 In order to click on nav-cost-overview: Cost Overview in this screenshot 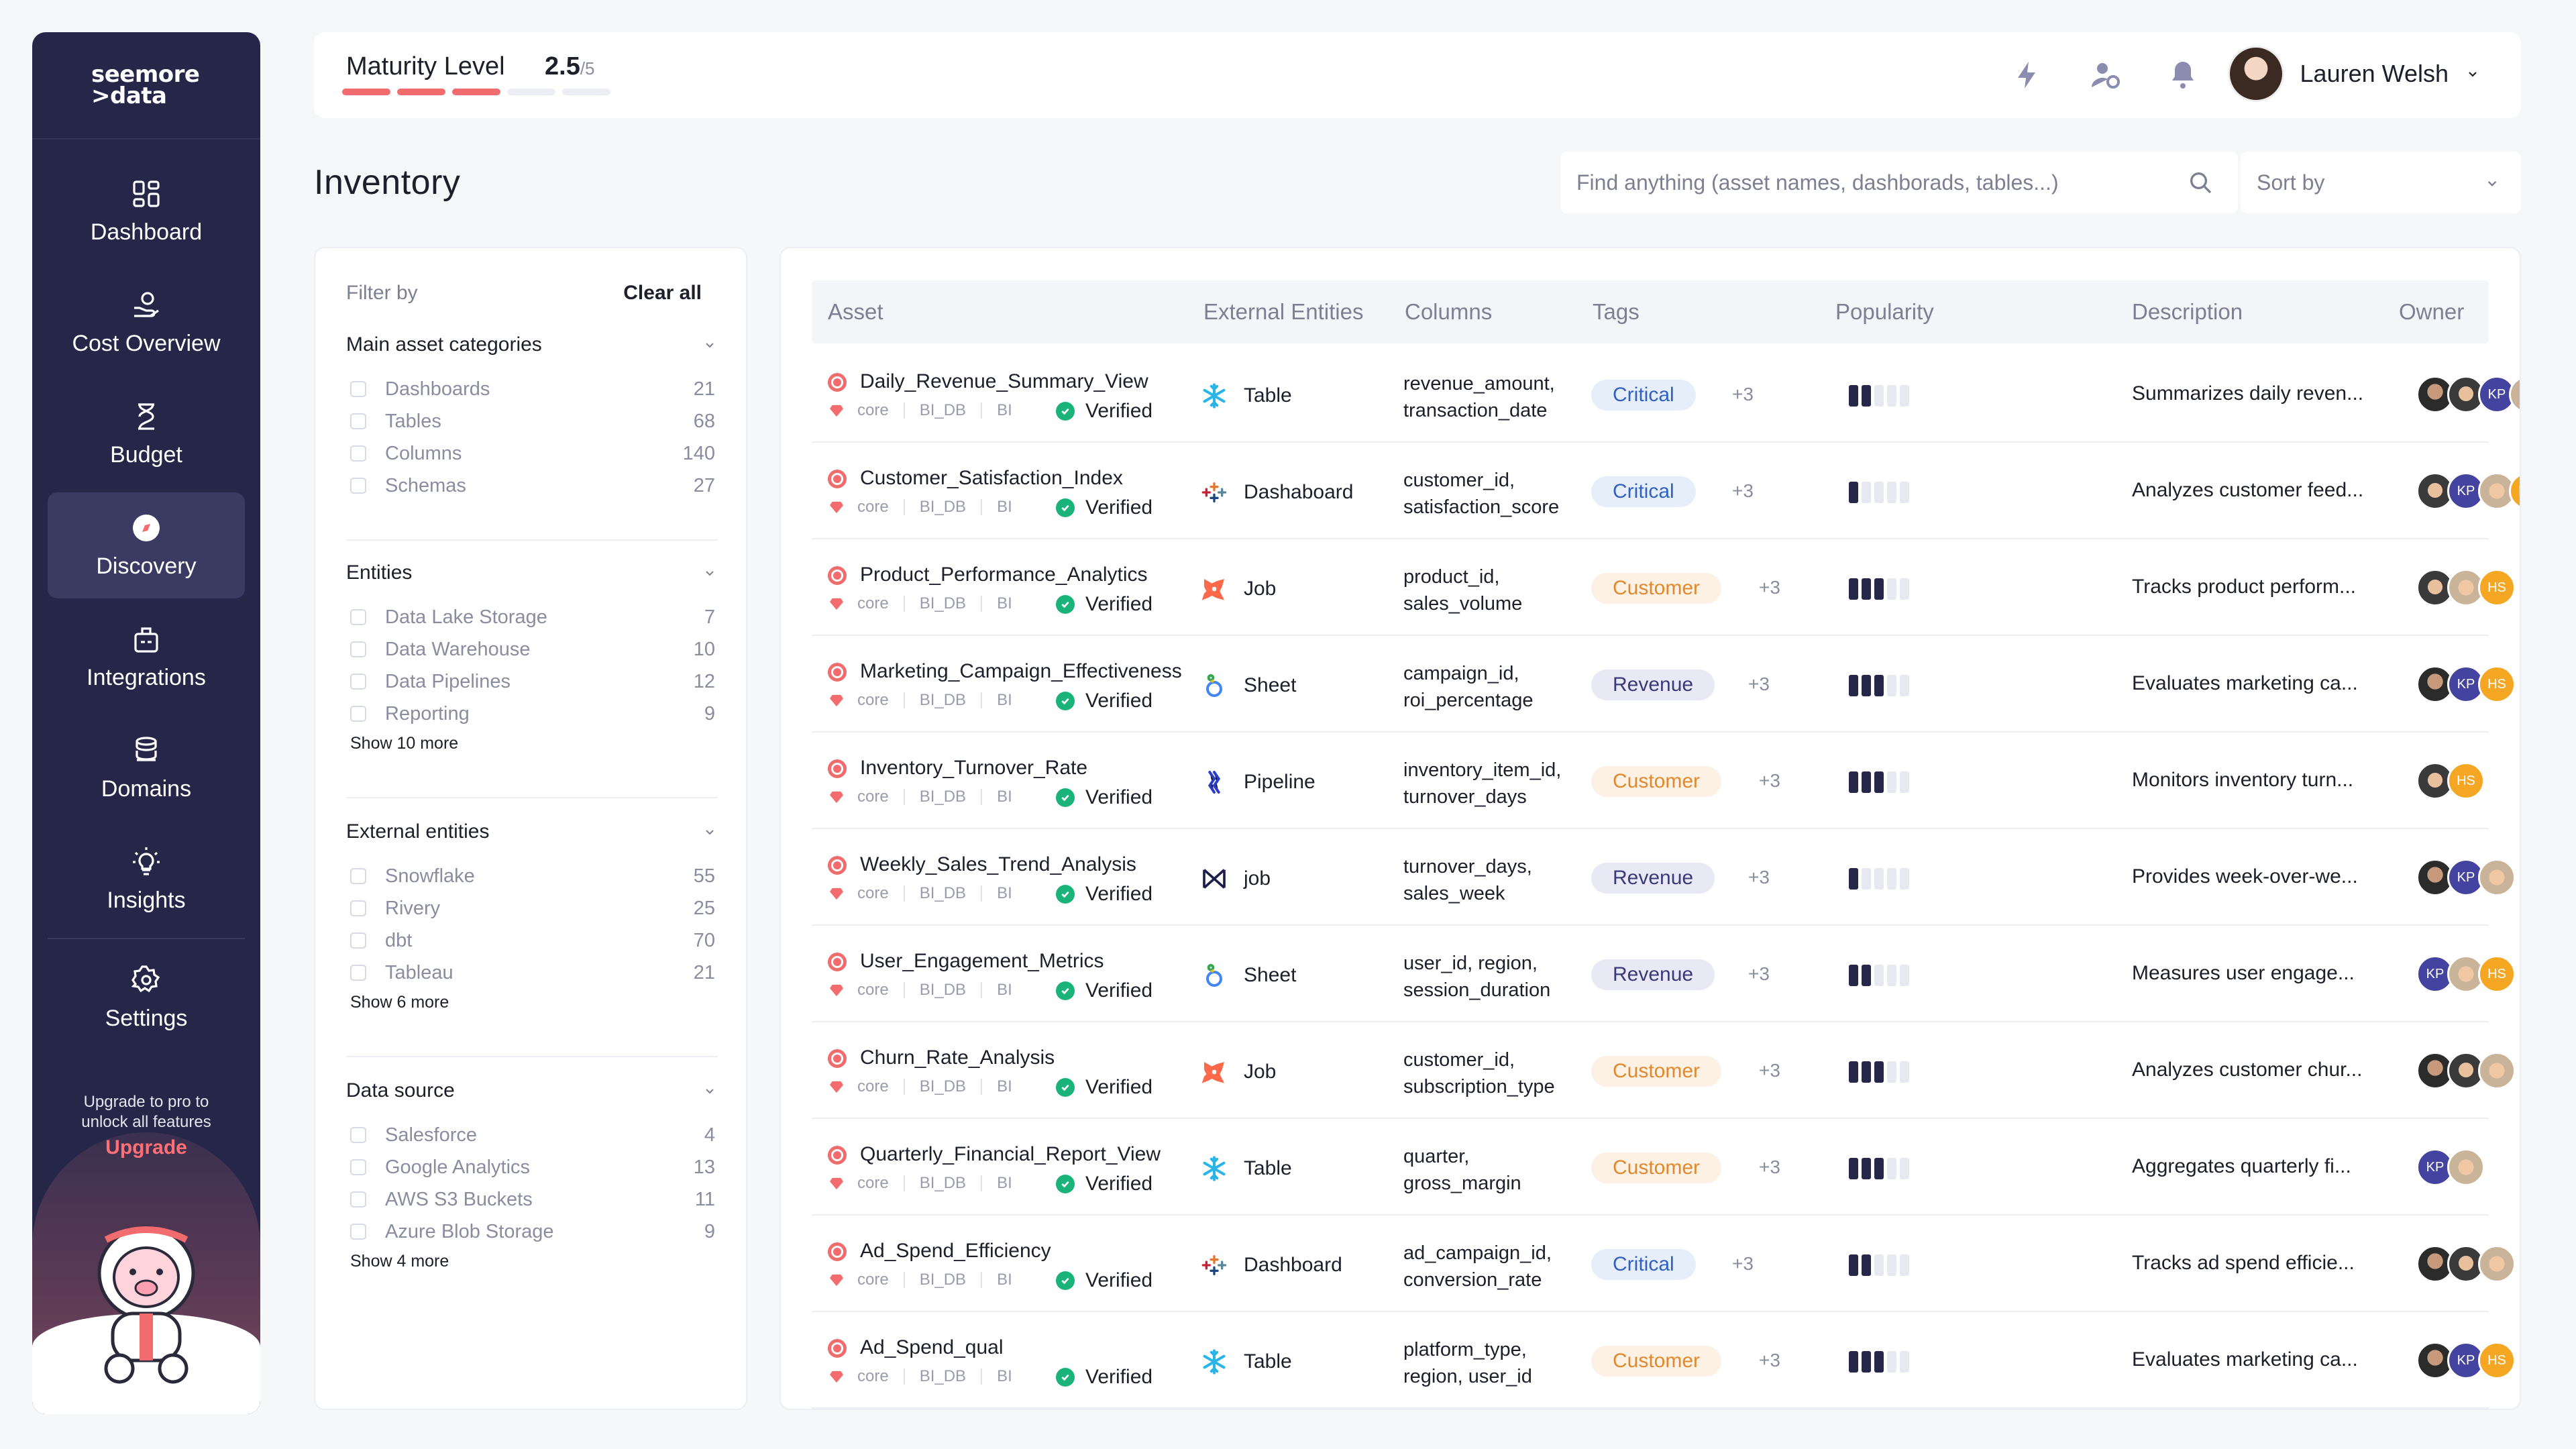, I will do `click(146, 323)`.